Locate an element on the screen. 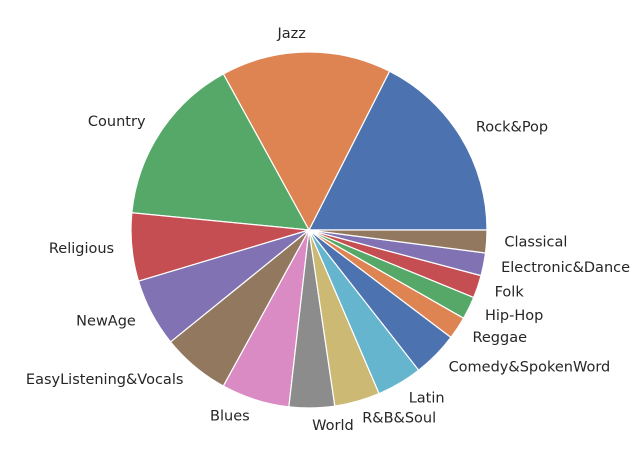  pie-slice-label-9: Latin is located at coordinates (427, 399).